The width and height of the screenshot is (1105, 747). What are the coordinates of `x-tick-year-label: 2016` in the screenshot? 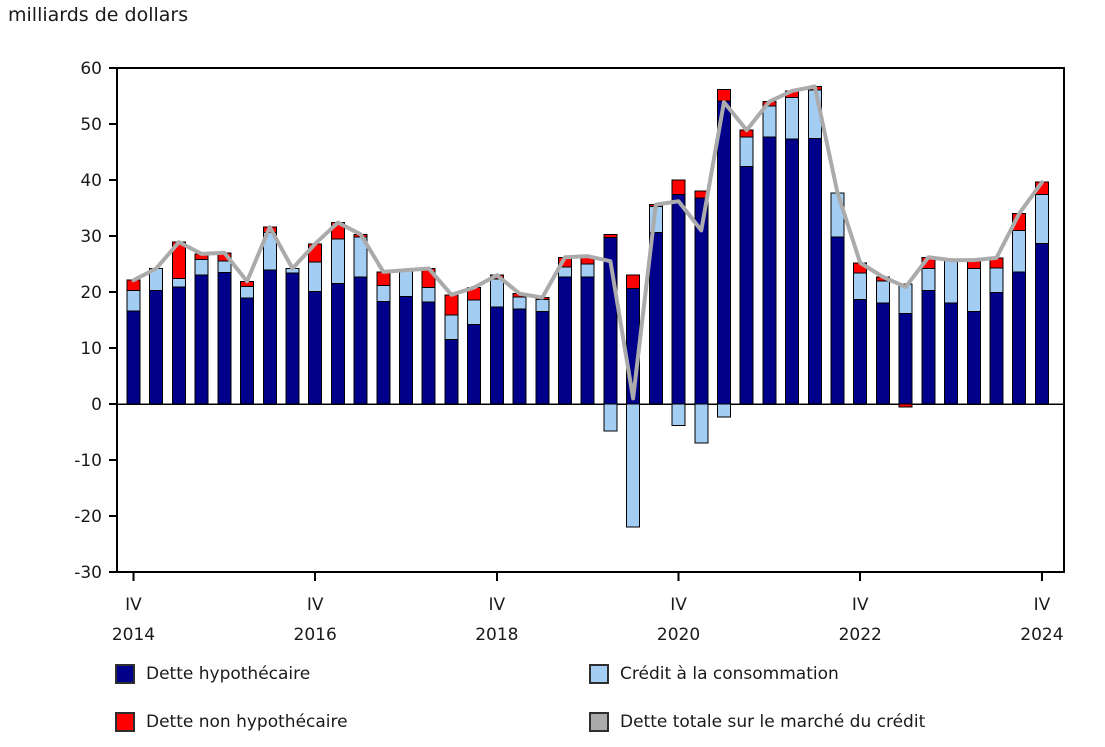 It's located at (315, 635).